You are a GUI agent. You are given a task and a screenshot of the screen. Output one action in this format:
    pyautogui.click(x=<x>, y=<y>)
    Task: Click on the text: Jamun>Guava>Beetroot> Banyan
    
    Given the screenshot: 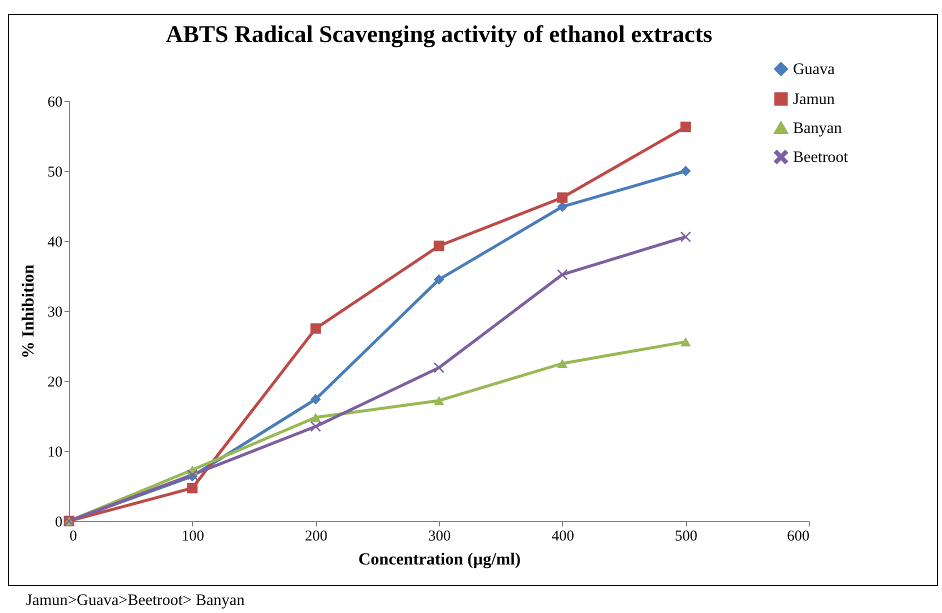 What is the action you would take?
    pyautogui.click(x=135, y=601)
    